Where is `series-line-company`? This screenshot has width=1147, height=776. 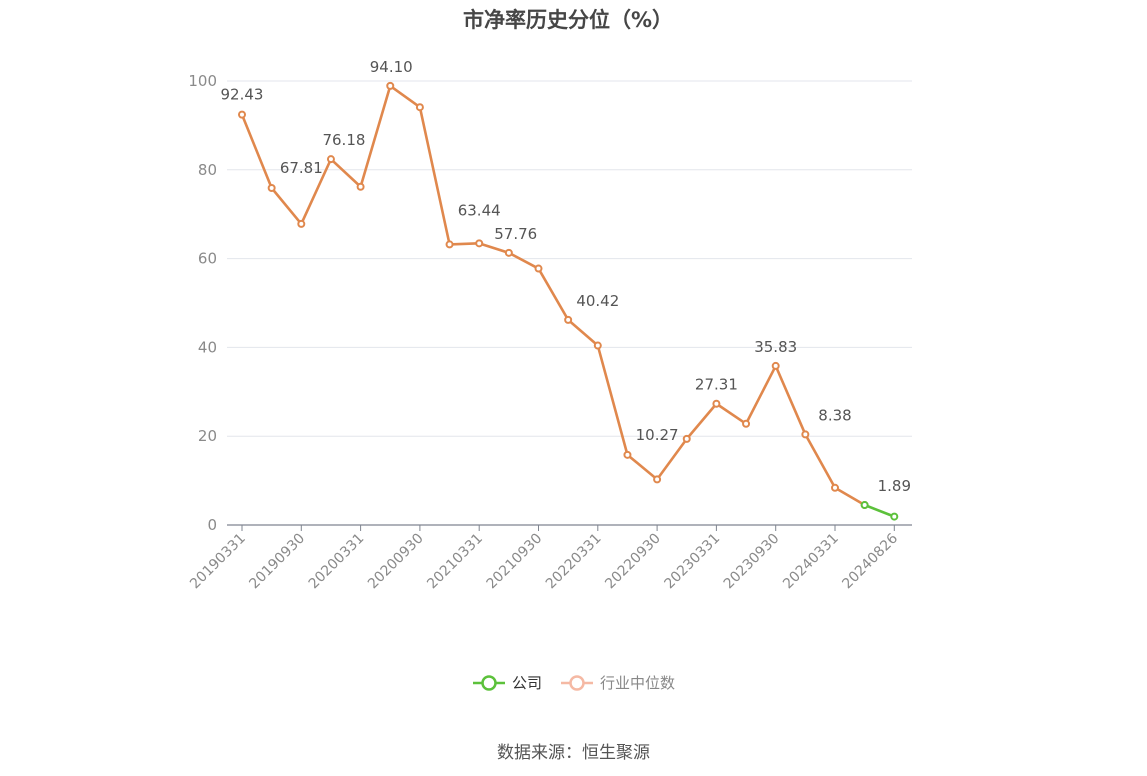
series-line-company is located at coordinates (879, 510).